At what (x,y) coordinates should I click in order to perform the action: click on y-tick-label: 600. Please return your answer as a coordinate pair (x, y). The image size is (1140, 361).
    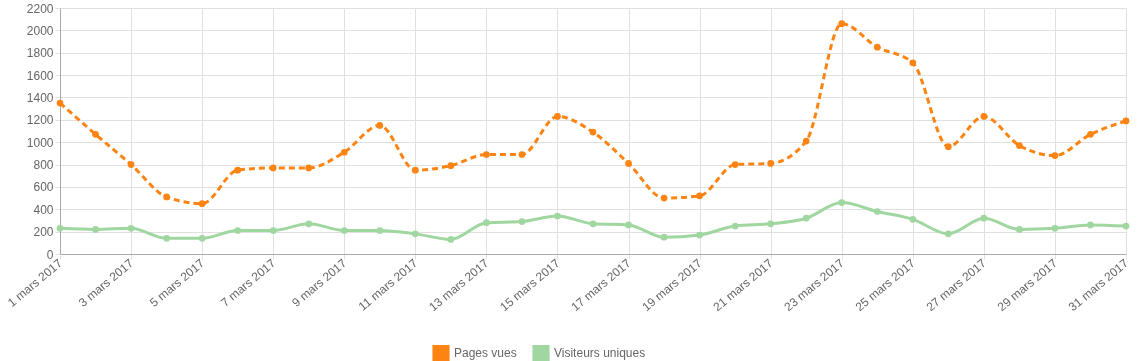
    Looking at the image, I should click on (43, 187).